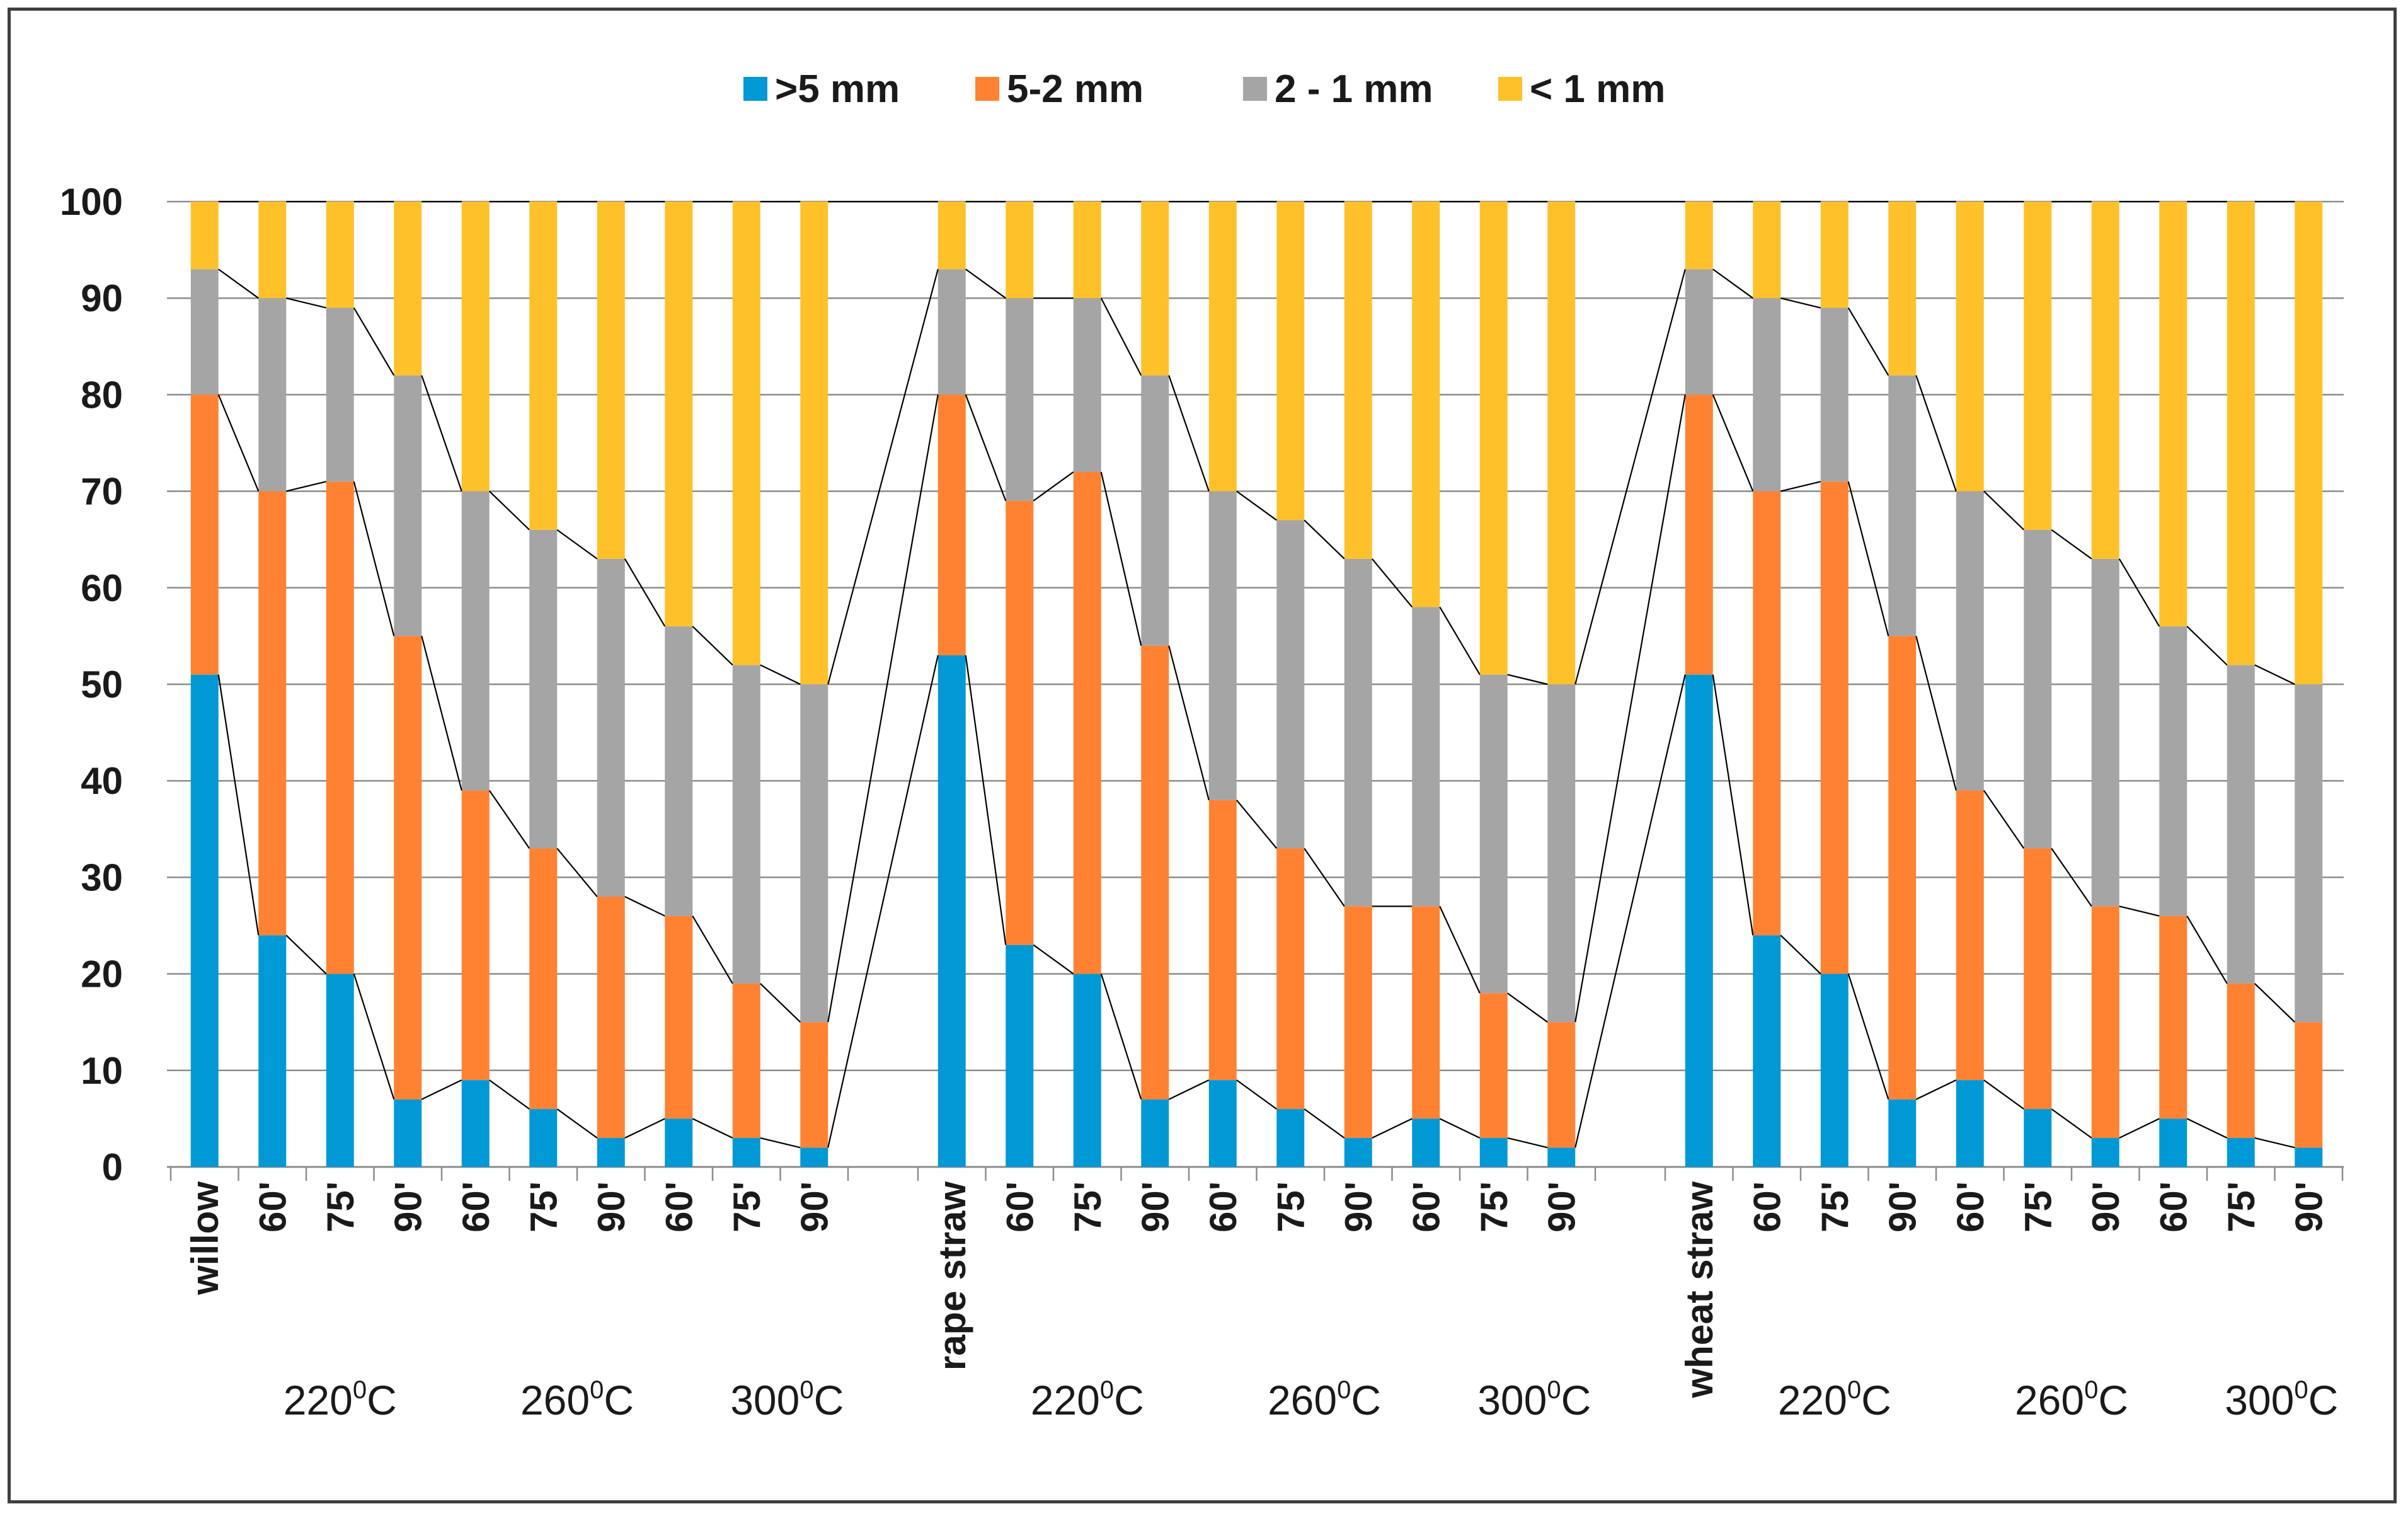 The image size is (2408, 1516). I want to click on temperature-label: 3000C, so click(787, 1399).